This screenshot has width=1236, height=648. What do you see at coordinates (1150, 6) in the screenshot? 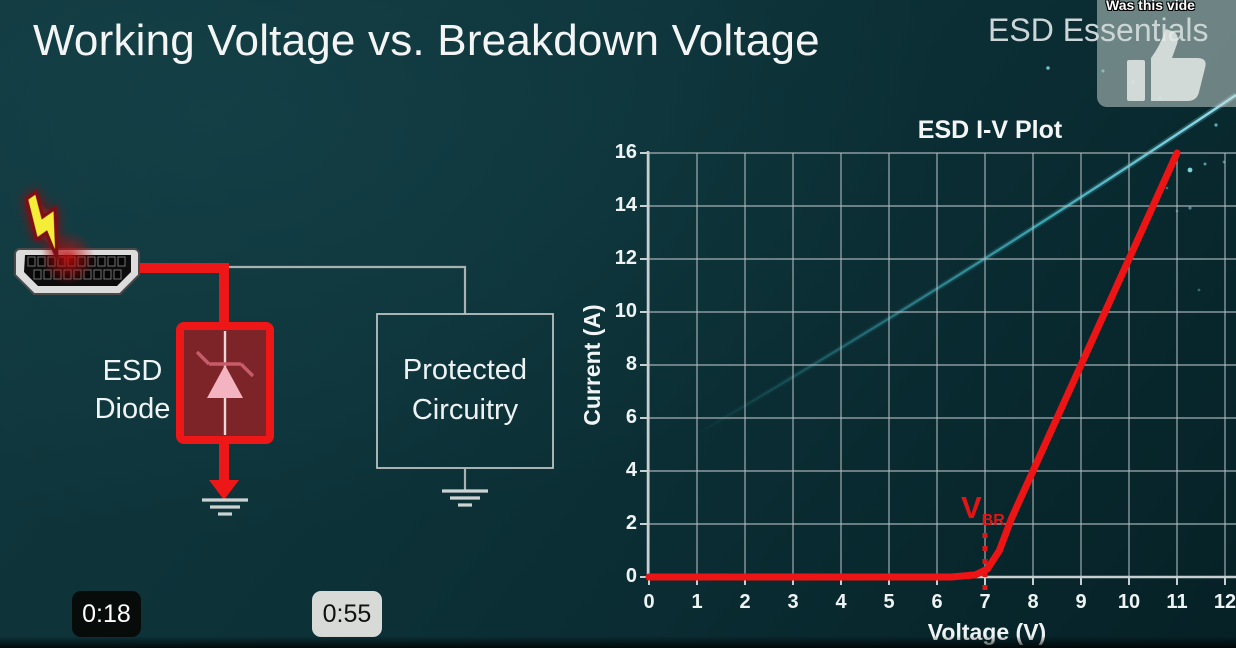
I see `like-prompt-text: Was this vide` at bounding box center [1150, 6].